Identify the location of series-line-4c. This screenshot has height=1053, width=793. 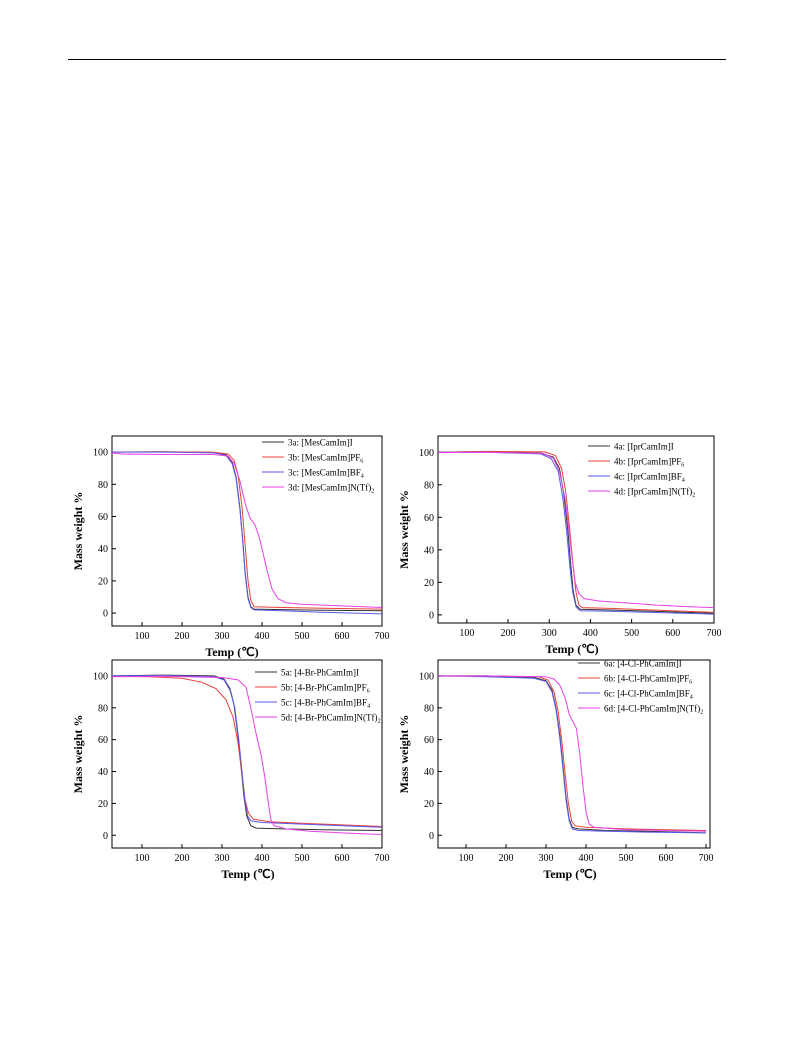
(576, 533).